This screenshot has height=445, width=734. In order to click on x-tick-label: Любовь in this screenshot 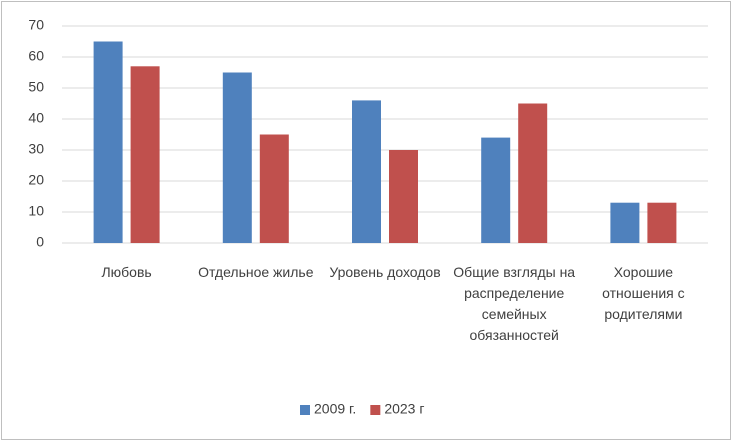, I will do `click(126, 272)`.